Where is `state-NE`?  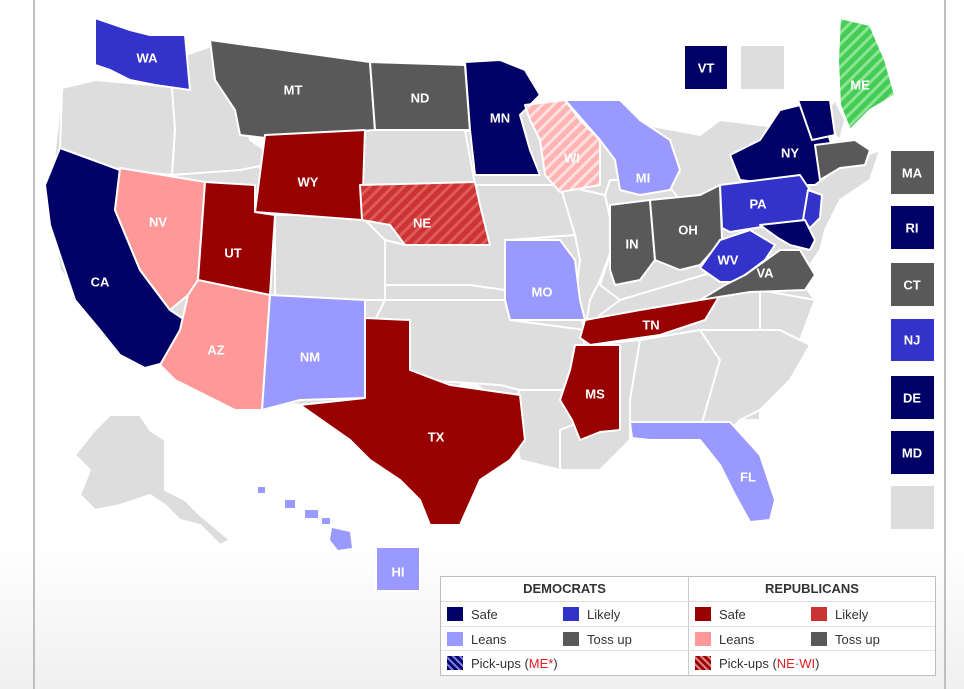 state-NE is located at coordinates (425, 213).